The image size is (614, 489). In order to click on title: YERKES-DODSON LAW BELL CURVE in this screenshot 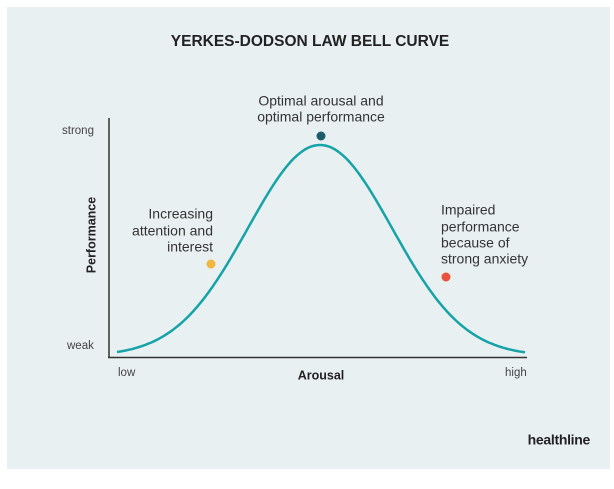, I will do `click(310, 41)`.